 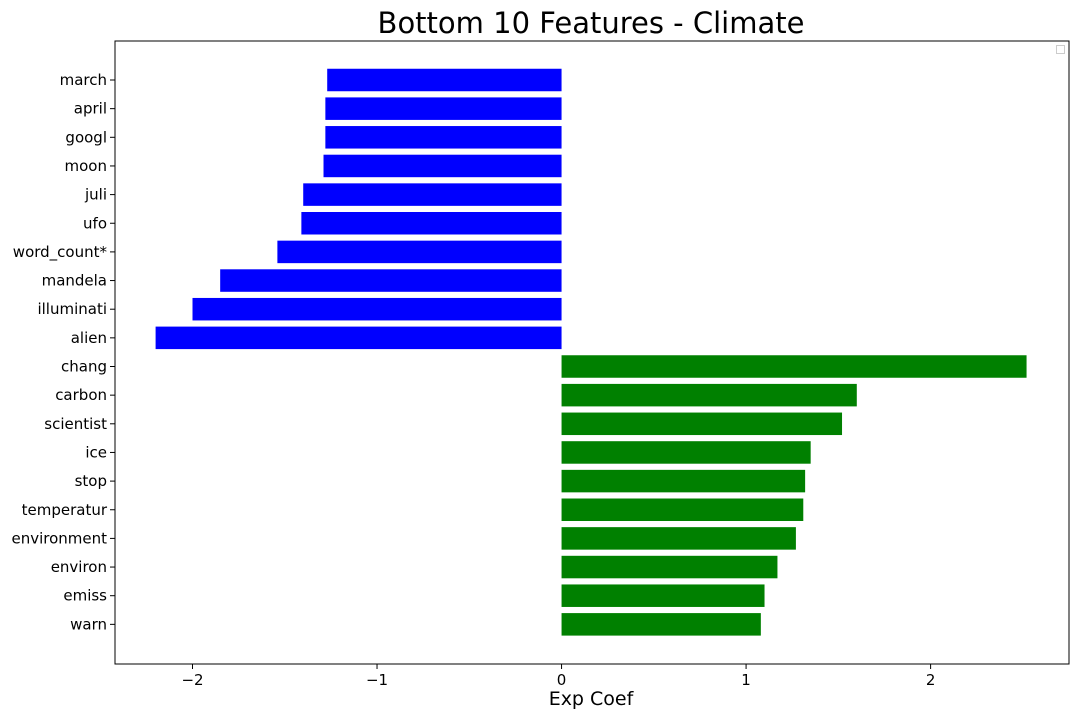 What do you see at coordinates (682, 509) in the screenshot?
I see `bar-temperatur` at bounding box center [682, 509].